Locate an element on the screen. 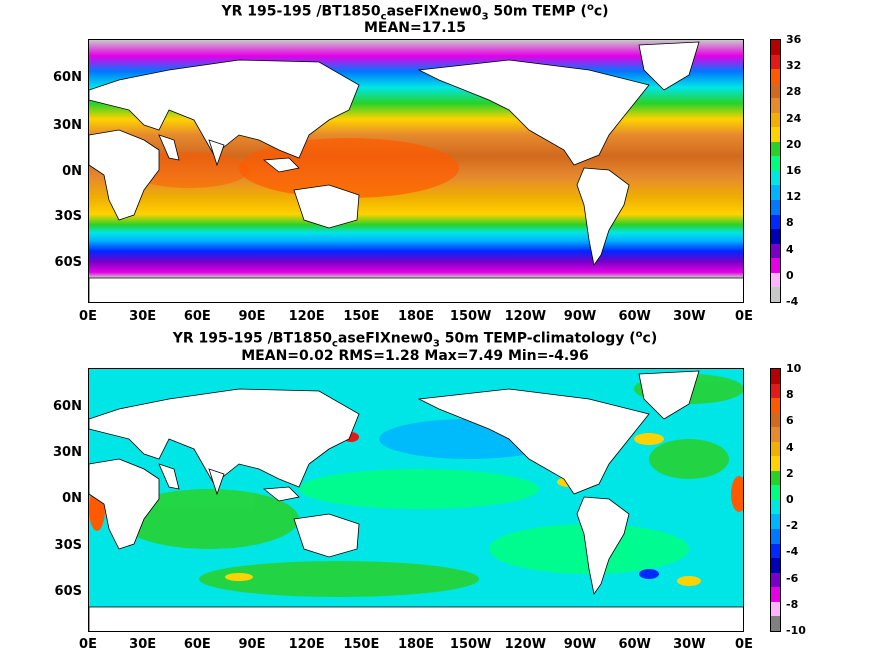  panel1-xtick-5: 150E is located at coordinates (361, 316).